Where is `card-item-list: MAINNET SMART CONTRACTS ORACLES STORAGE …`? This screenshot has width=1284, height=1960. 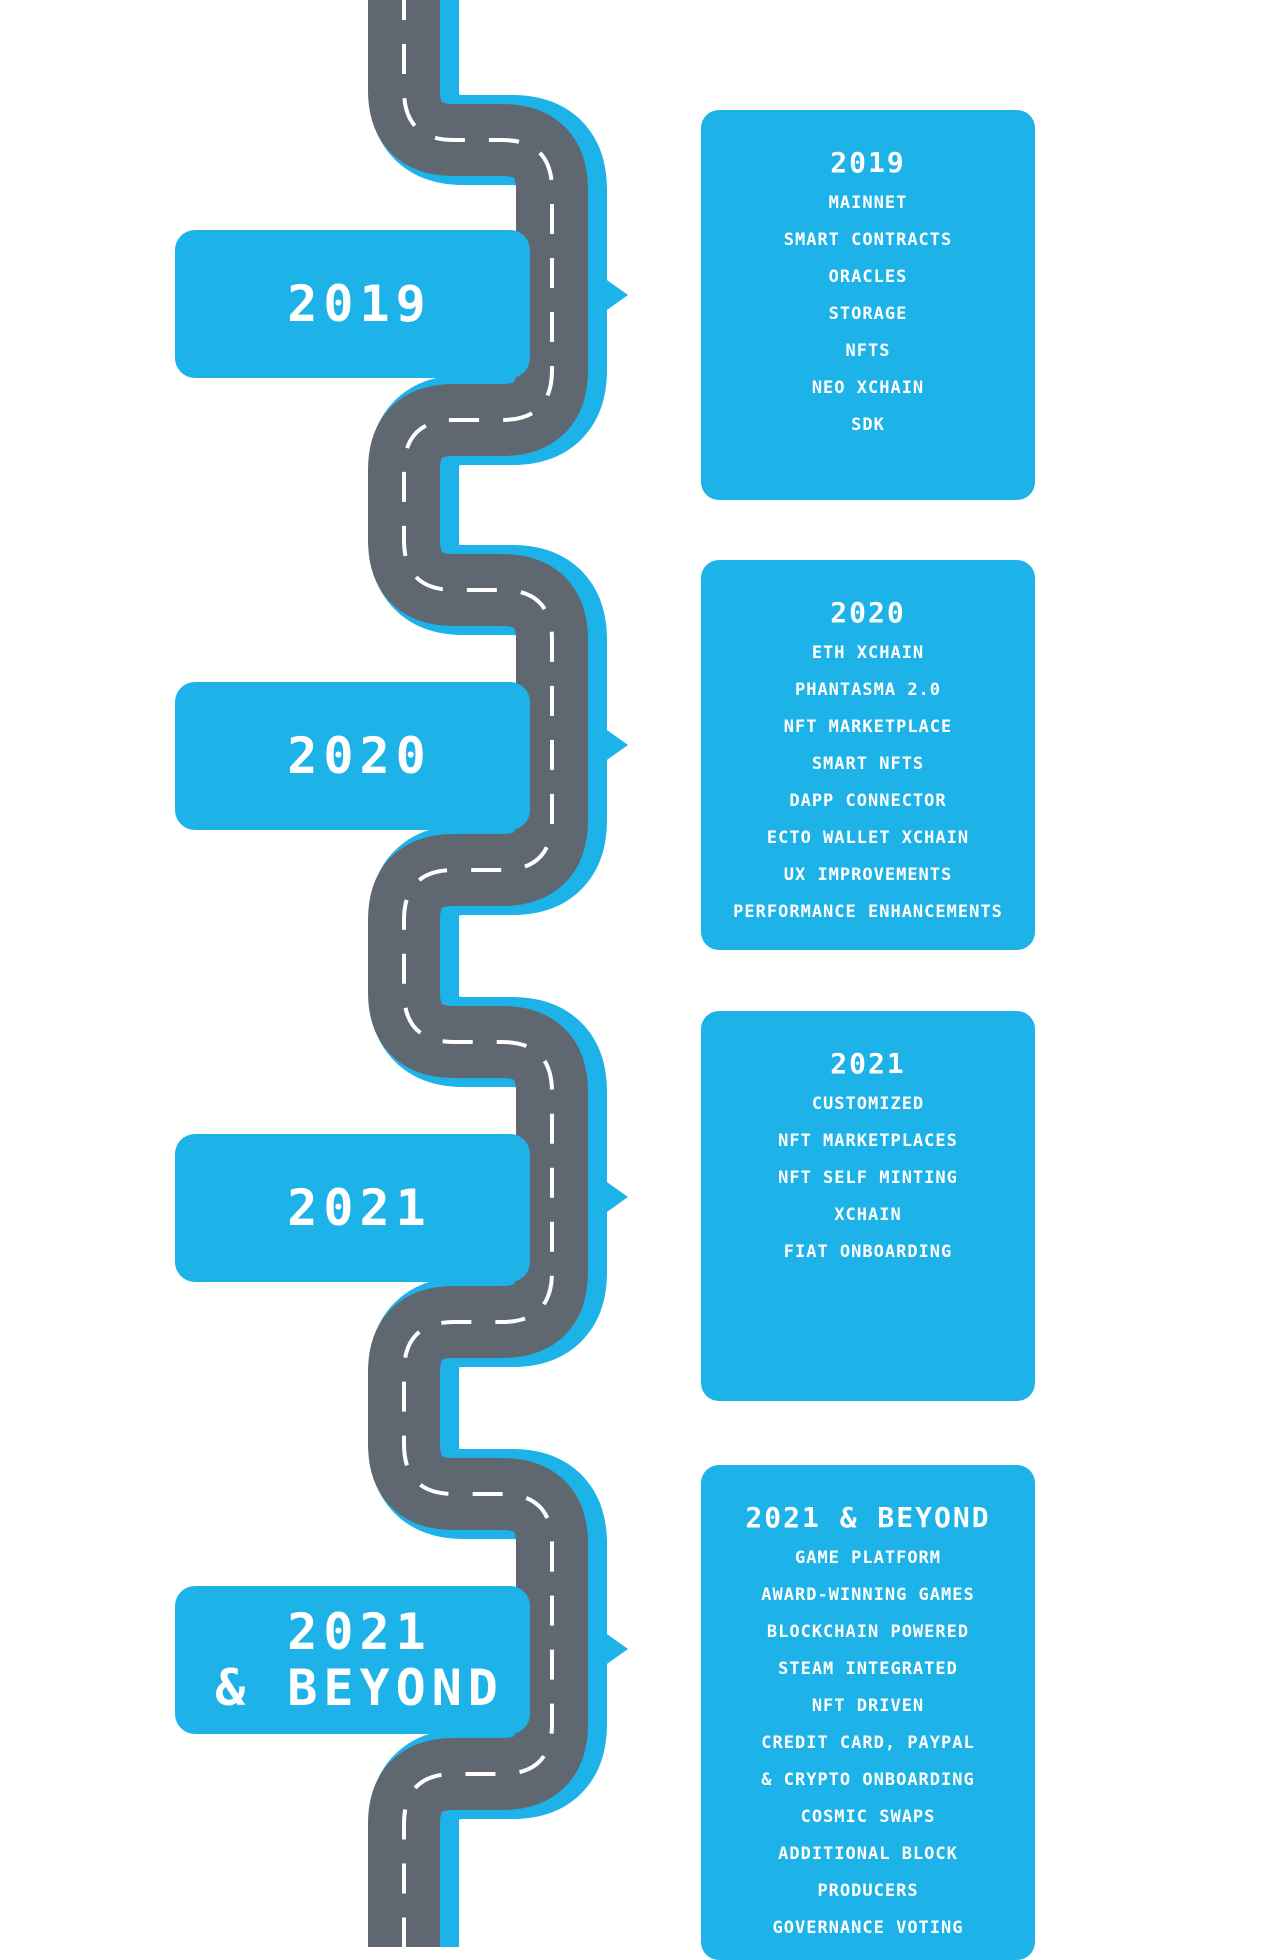
card-item-list: MAINNET SMART CONTRACTS ORACLES STORAGE … is located at coordinates (868, 314).